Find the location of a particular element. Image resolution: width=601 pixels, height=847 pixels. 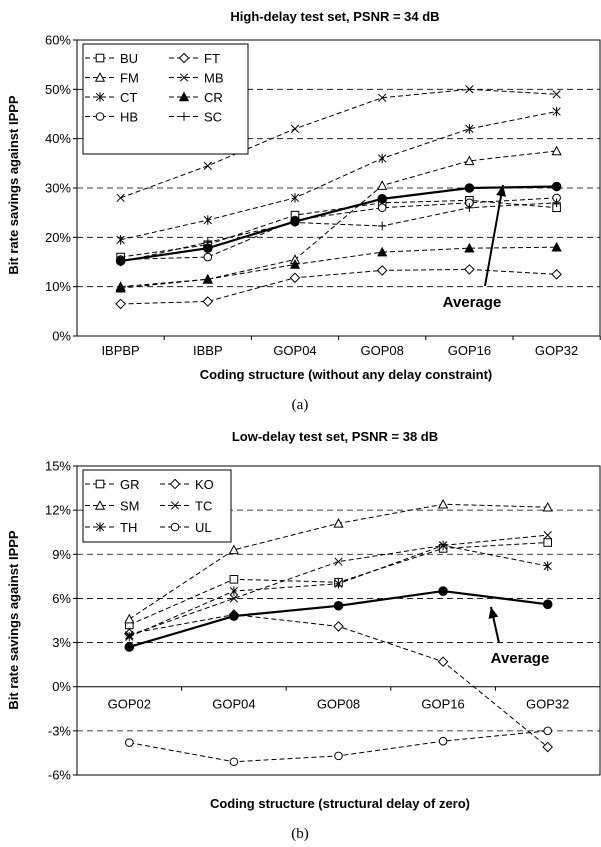

legend-item-th: TH is located at coordinates (111, 527).